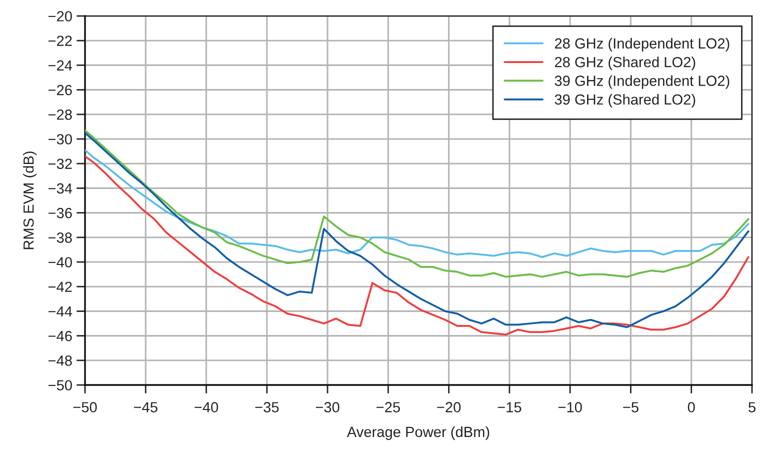  What do you see at coordinates (60, 237) in the screenshot?
I see `y-tick-label: −38` at bounding box center [60, 237].